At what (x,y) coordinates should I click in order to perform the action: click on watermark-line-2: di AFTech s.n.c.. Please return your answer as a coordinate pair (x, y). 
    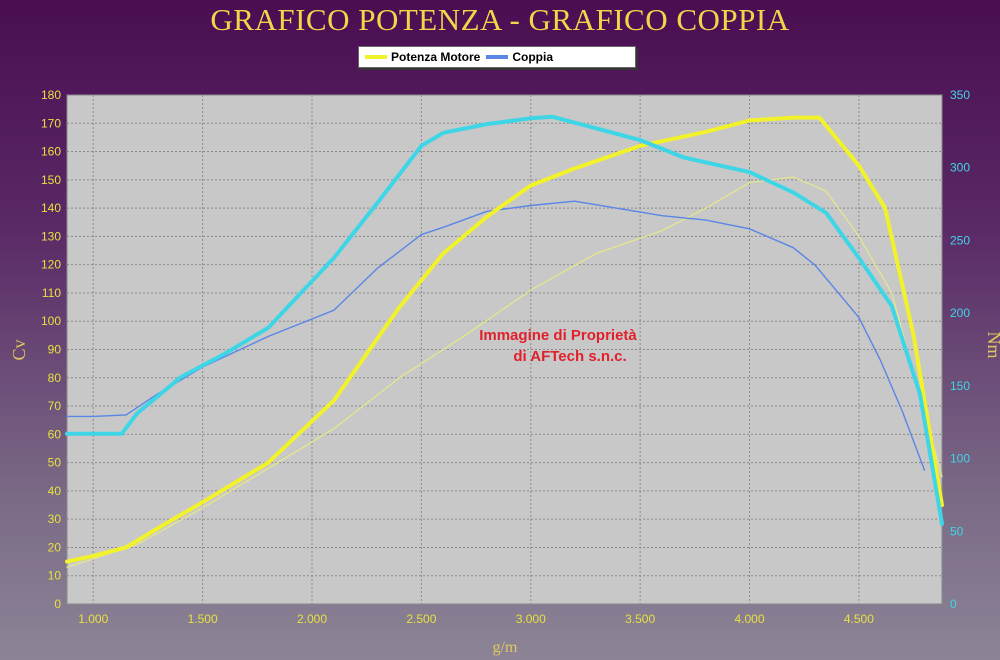
    Looking at the image, I should click on (569, 356).